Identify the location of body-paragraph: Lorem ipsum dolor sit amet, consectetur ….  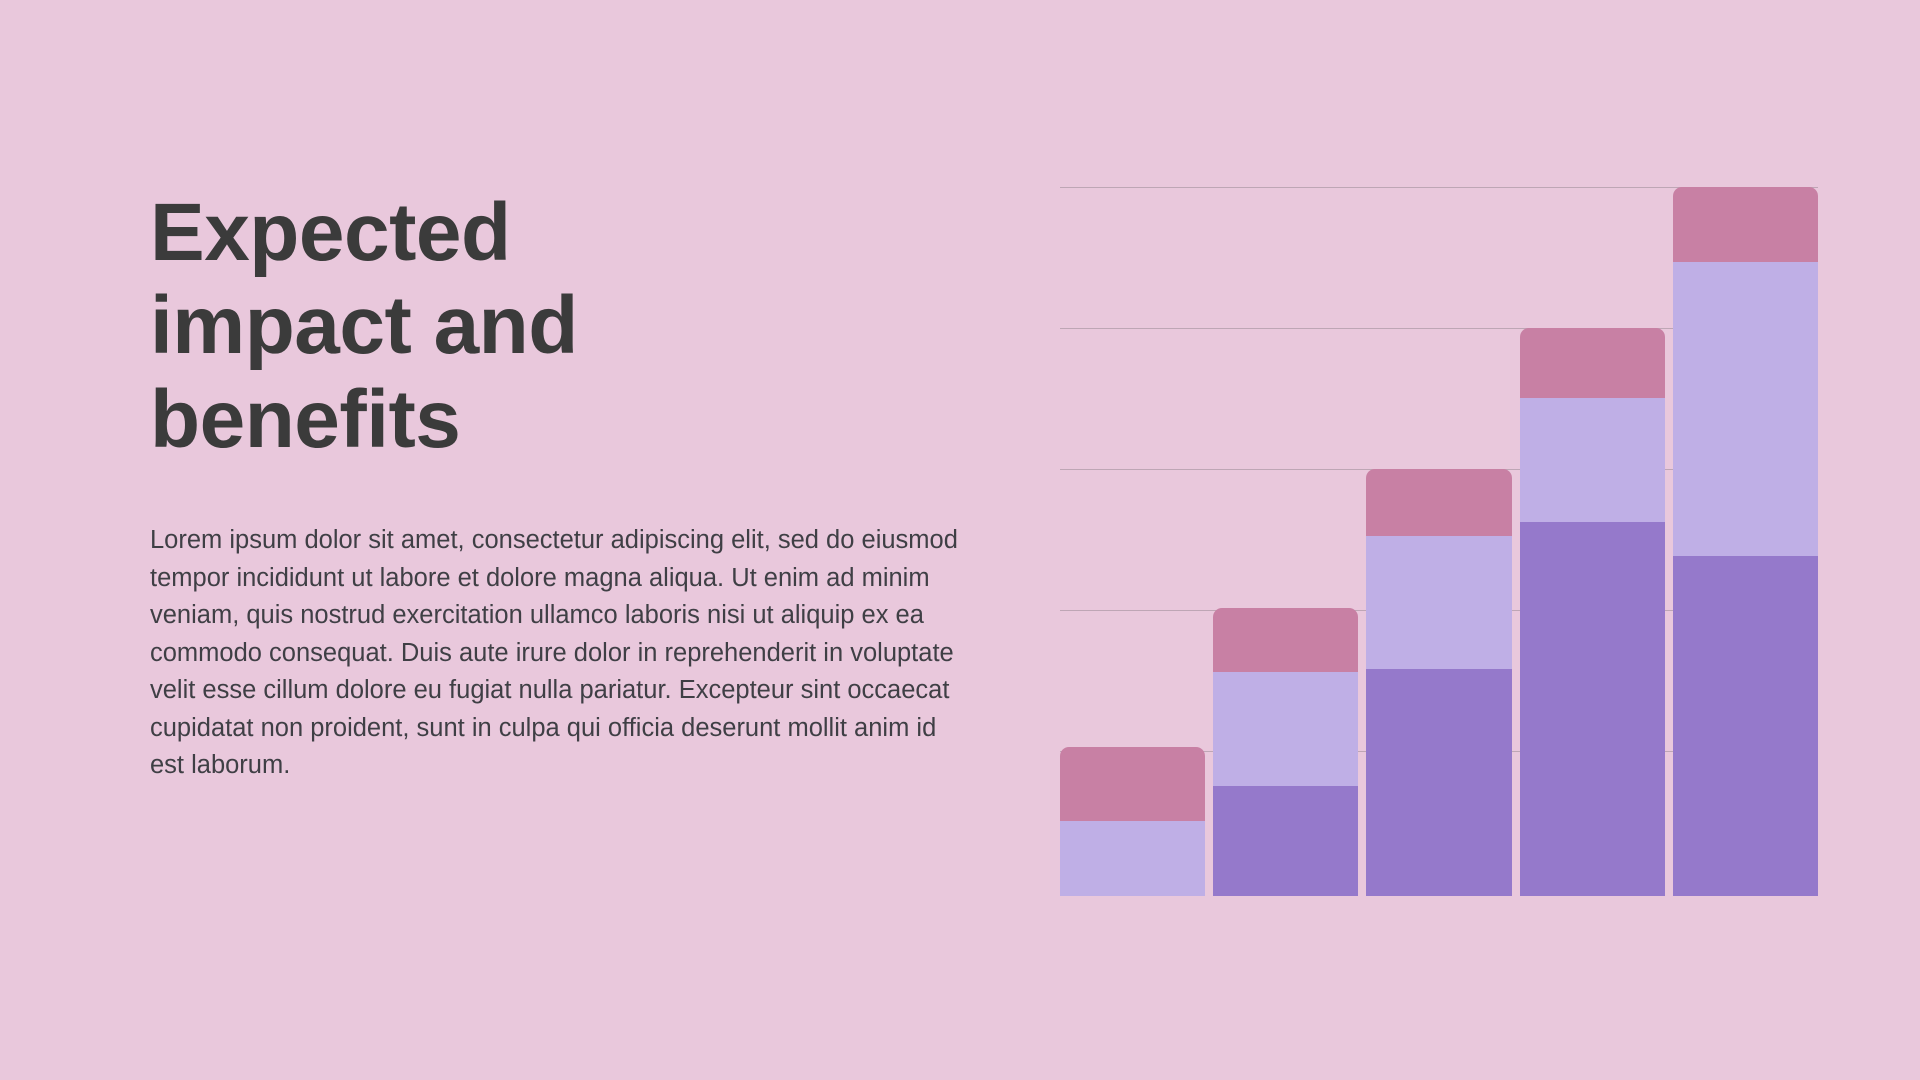
(554, 653).